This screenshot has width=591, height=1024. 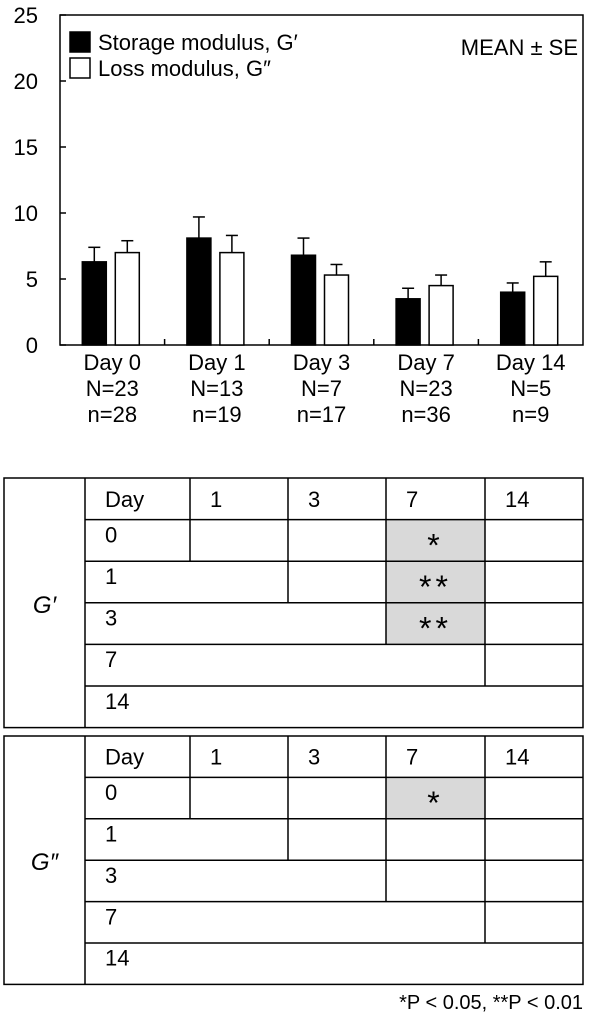 What do you see at coordinates (491, 1003) in the screenshot?
I see `significance-footnote: *P < 0.05, **P < 0.01` at bounding box center [491, 1003].